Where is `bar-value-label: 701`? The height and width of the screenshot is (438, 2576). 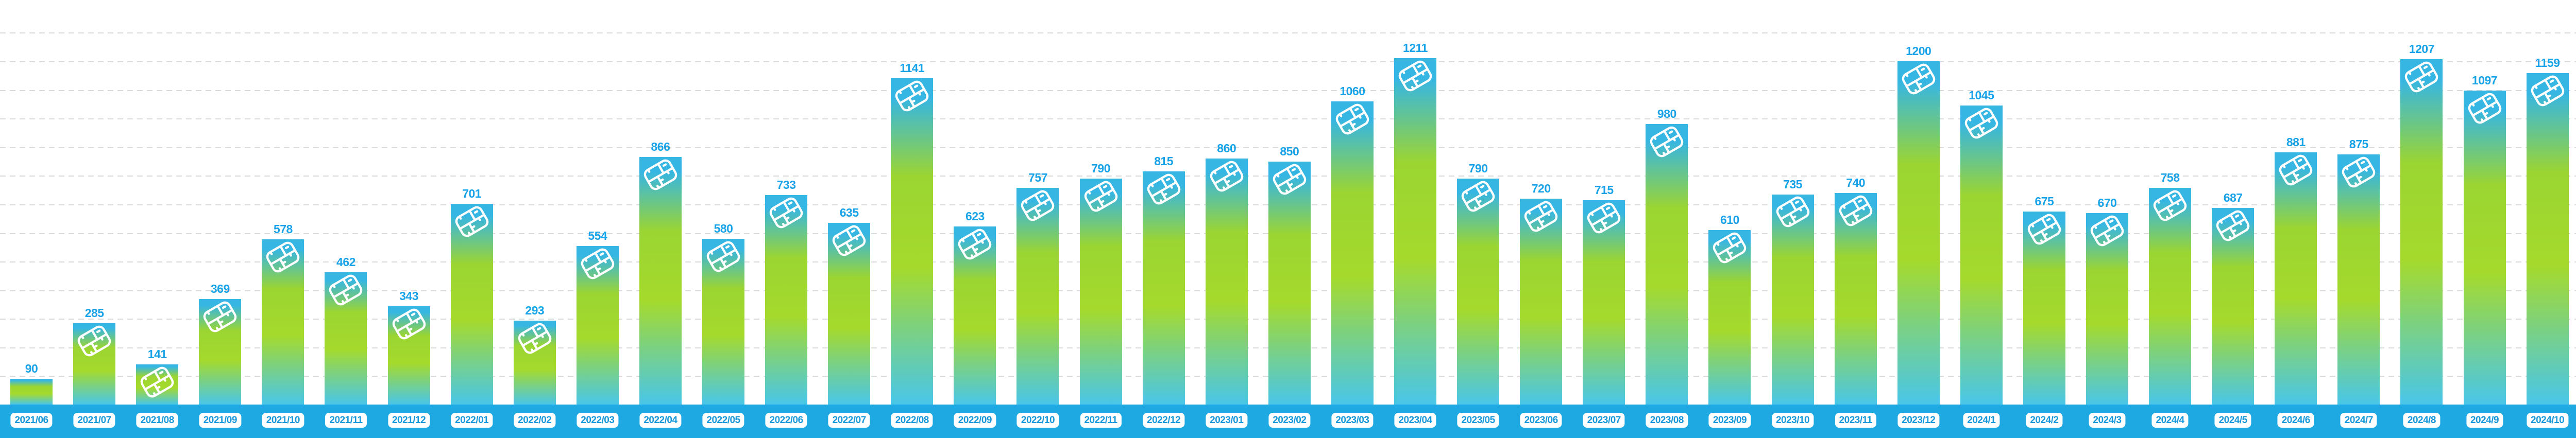 bar-value-label: 701 is located at coordinates (472, 194).